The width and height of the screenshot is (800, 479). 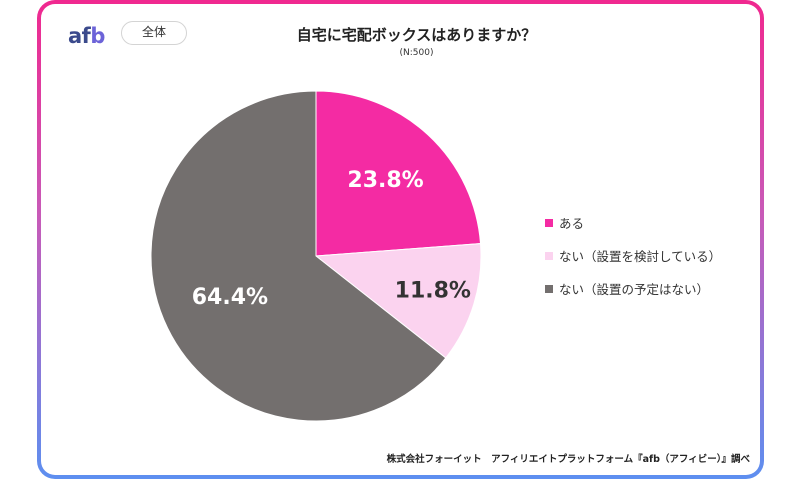 What do you see at coordinates (568, 459) in the screenshot?
I see `source-credit: 株式会社フォーイット アフィリエイトプラットフォーム『afb（アフィビー）』調べ` at bounding box center [568, 459].